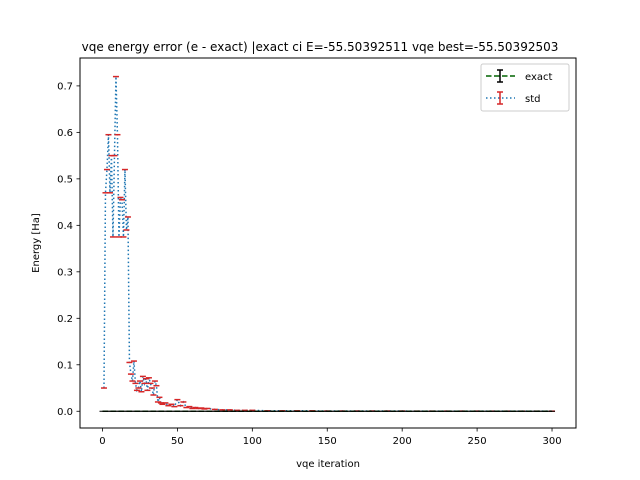  What do you see at coordinates (551, 441) in the screenshot?
I see `x-tick-label: 300` at bounding box center [551, 441].